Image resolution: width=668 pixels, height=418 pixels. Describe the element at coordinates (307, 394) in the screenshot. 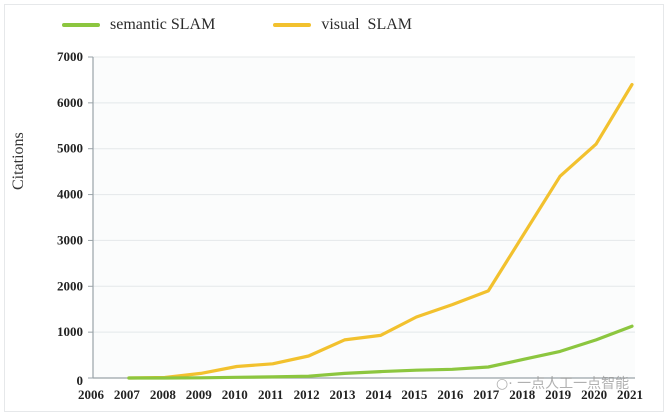

I see `x-tick-label: 2012` at that location.